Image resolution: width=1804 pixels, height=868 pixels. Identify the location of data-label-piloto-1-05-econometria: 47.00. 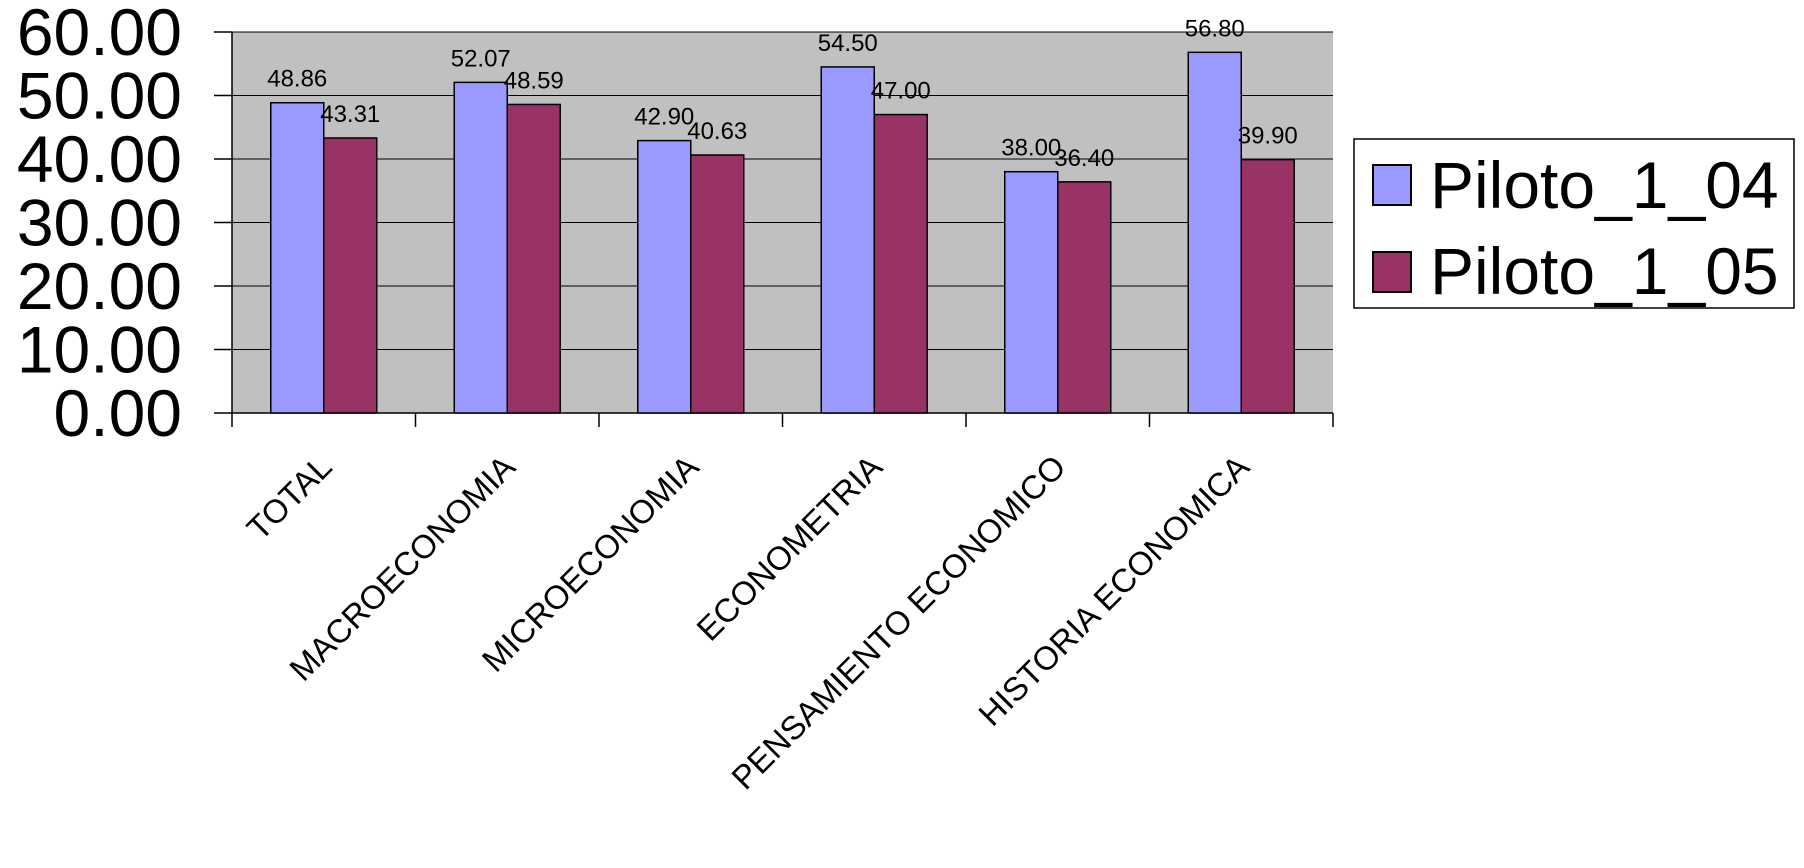
(901, 91).